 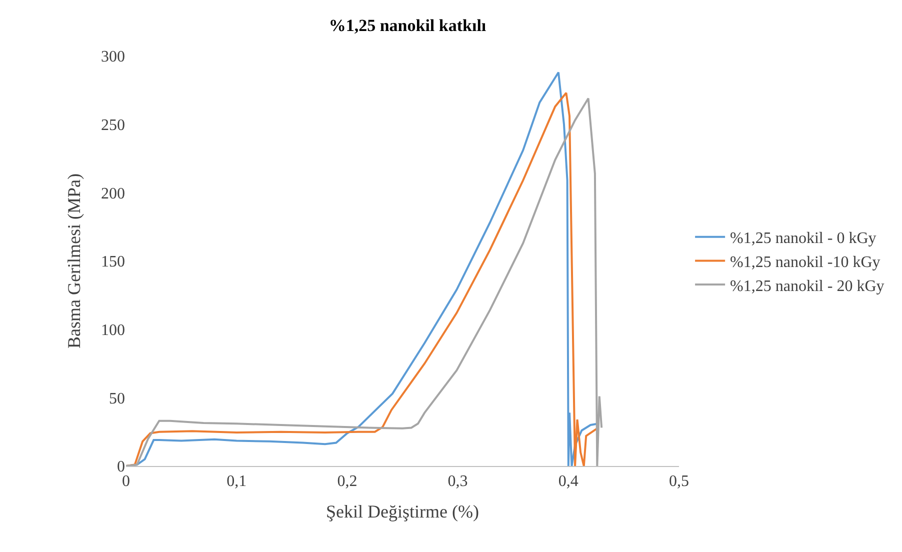 I want to click on x-axis-title: Şekil Değiştirme (%), so click(x=402, y=511).